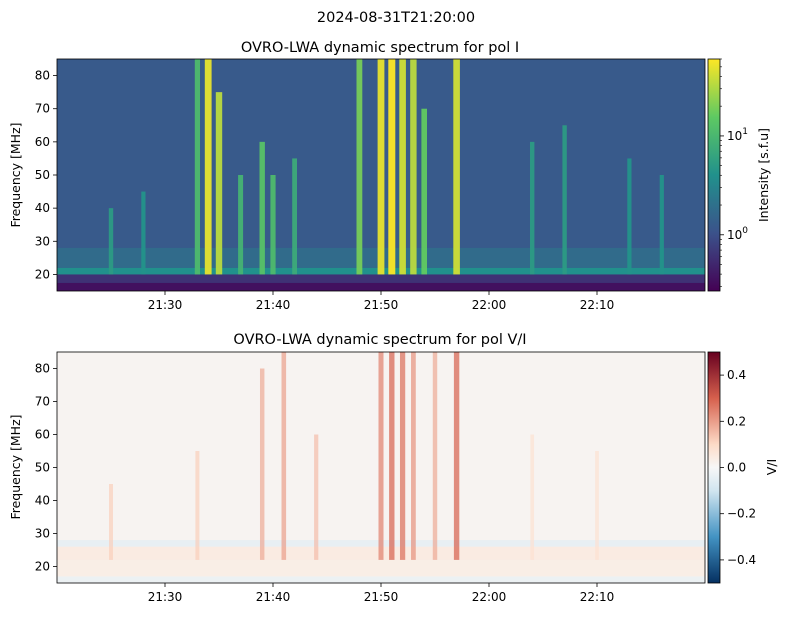  I want to click on colorbar-label: Intensity [s.f.u], so click(763, 175).